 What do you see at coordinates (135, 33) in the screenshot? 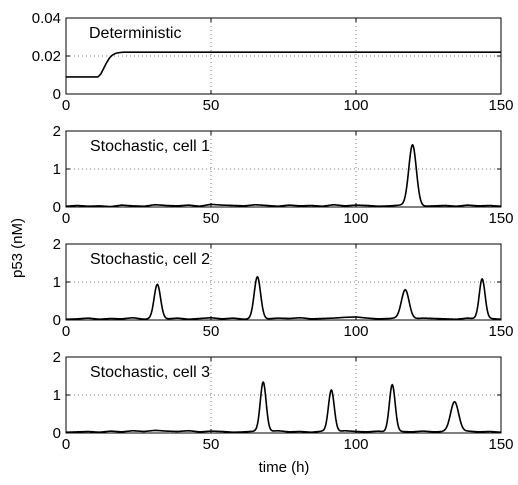
I see `panel-title: Deterministic` at bounding box center [135, 33].